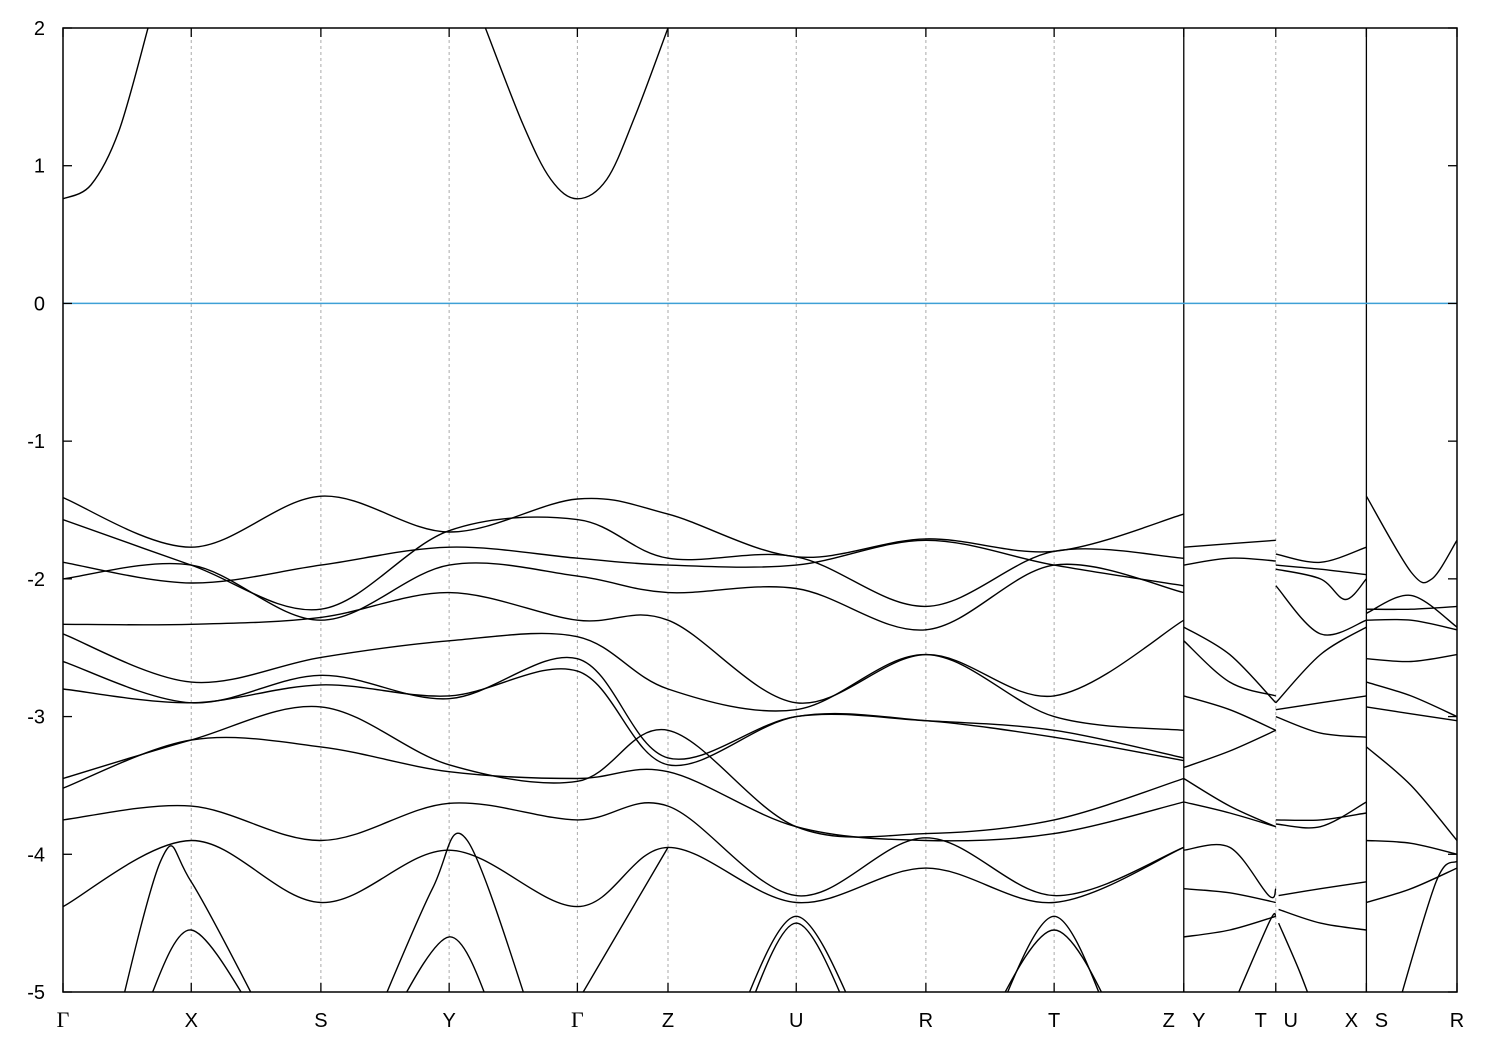 This screenshot has height=1050, width=1500. I want to click on y-tick-label: -5, so click(36, 993).